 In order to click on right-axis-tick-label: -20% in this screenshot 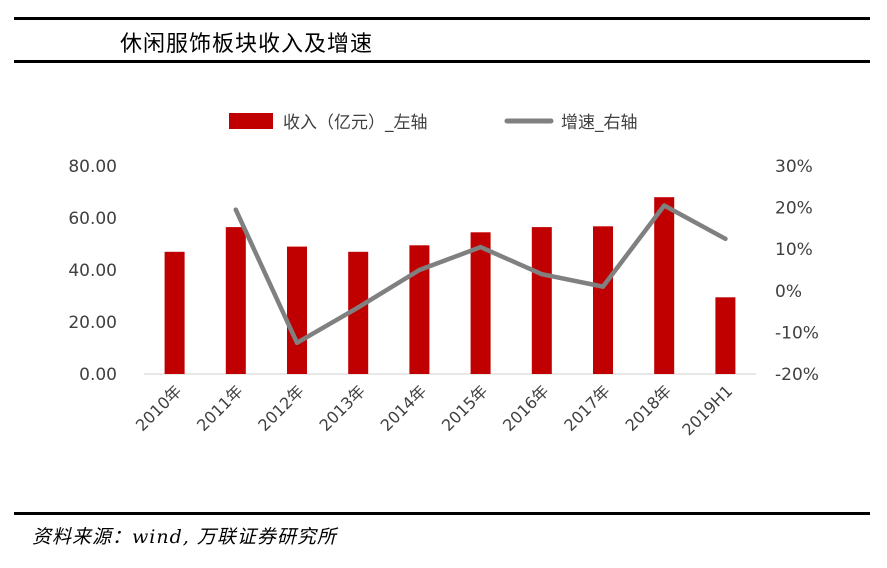, I will do `click(797, 375)`.